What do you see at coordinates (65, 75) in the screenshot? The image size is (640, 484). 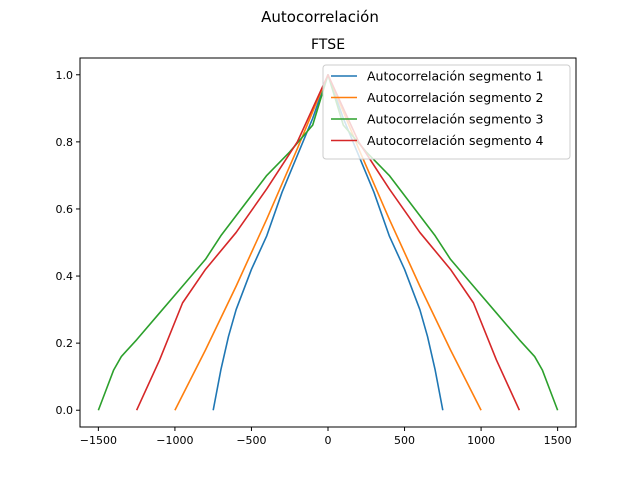 I see `y-tick-label: 1.0` at bounding box center [65, 75].